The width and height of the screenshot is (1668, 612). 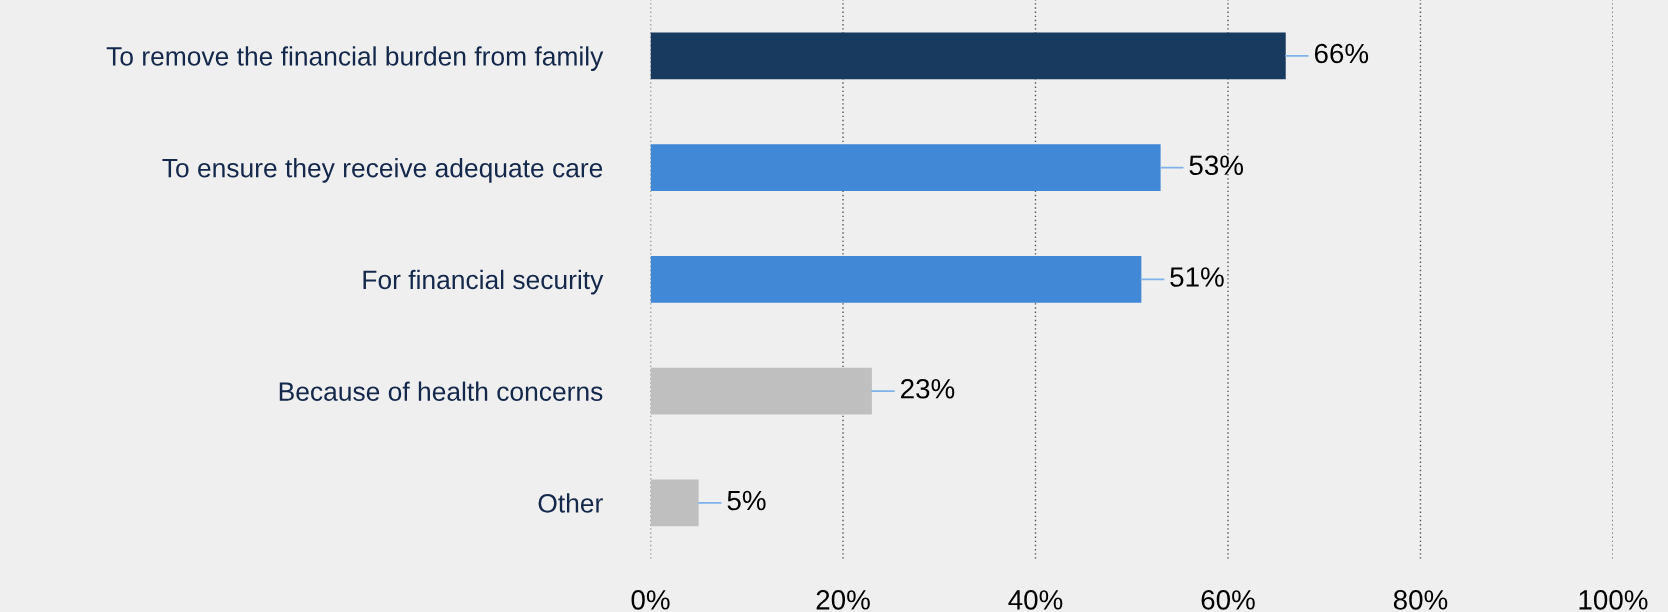 What do you see at coordinates (1613, 600) in the screenshot?
I see `x-tick-label: 100%` at bounding box center [1613, 600].